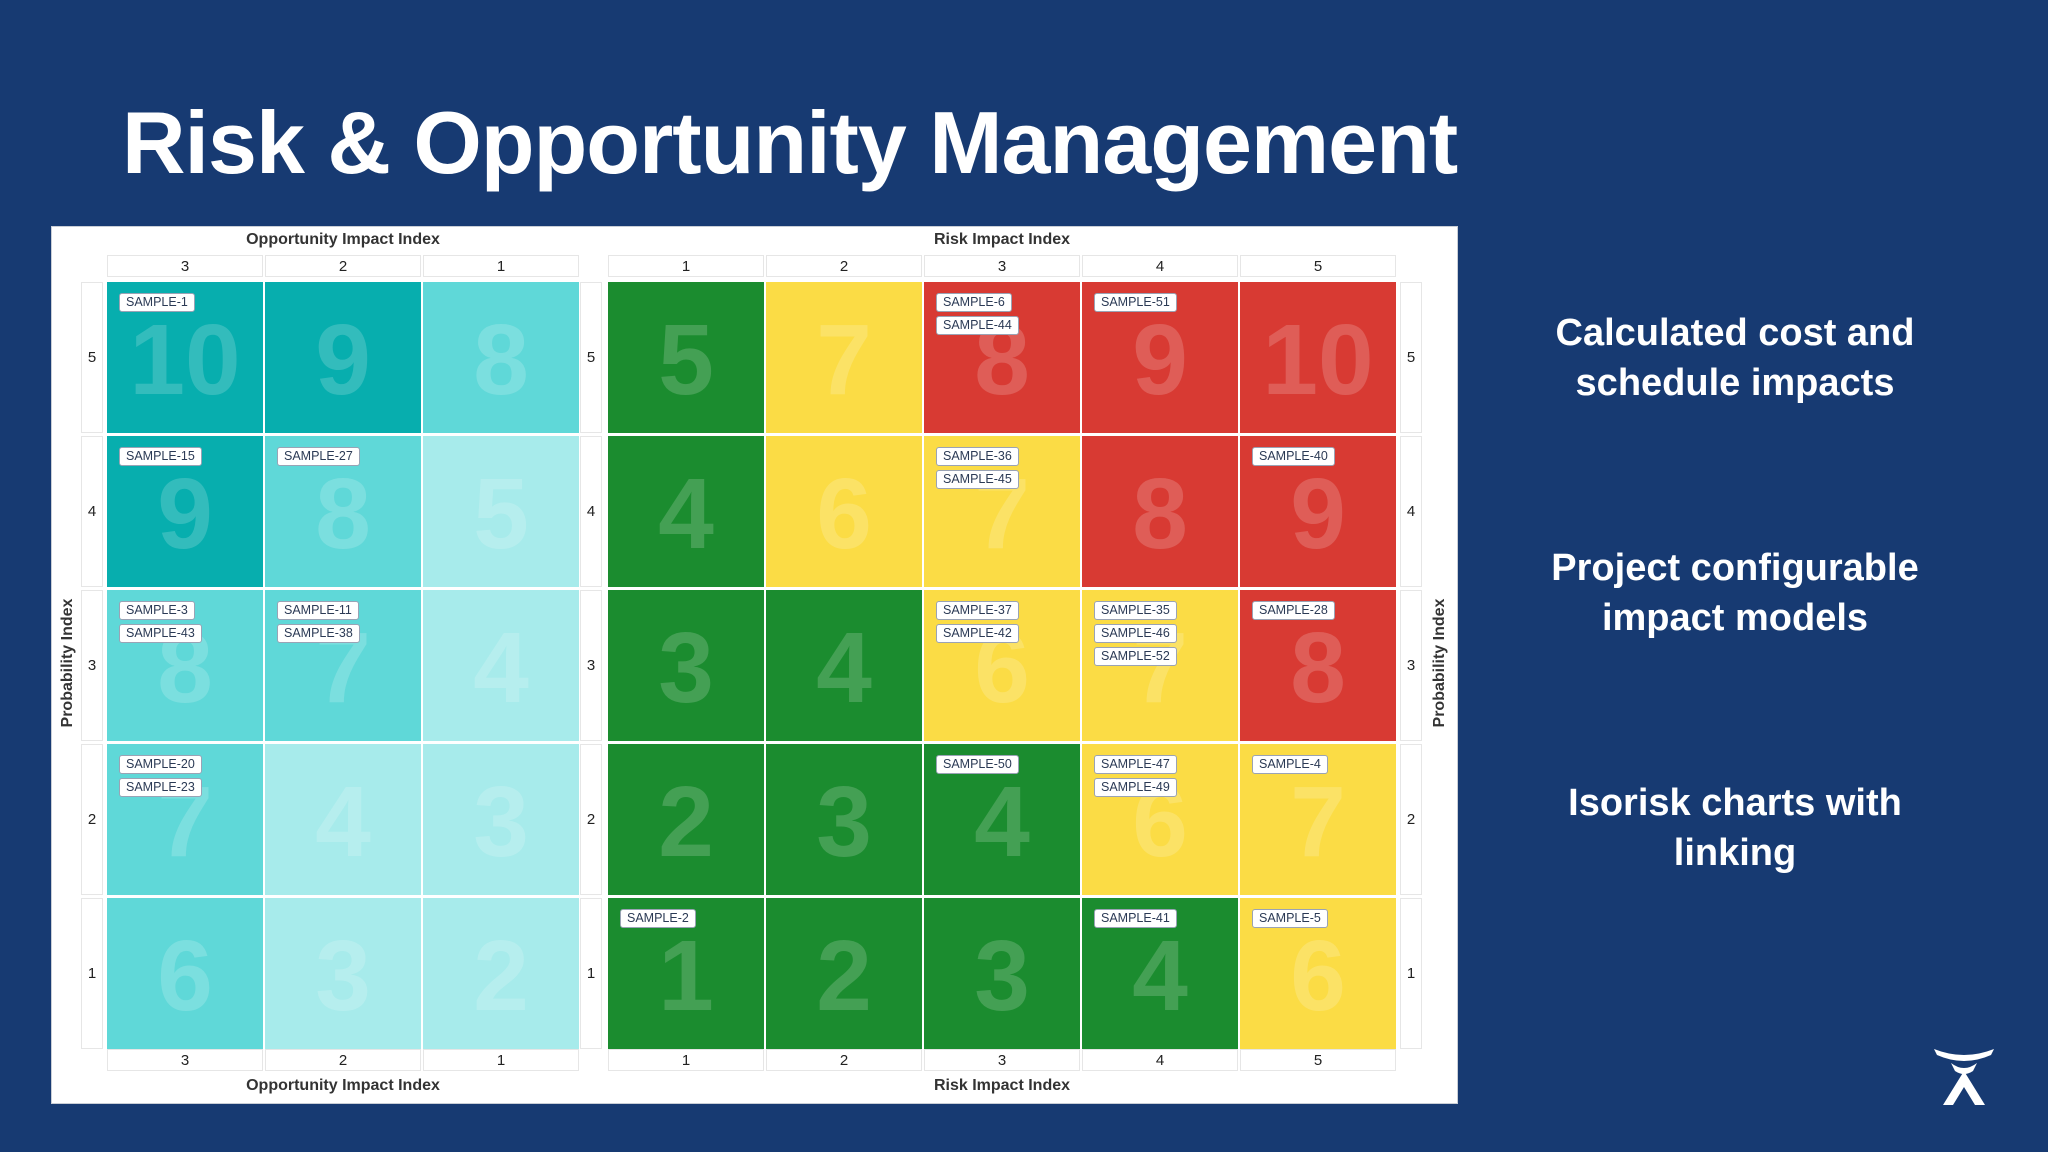  I want to click on issue-tag-link: SAMPLE-35, so click(1135, 610).